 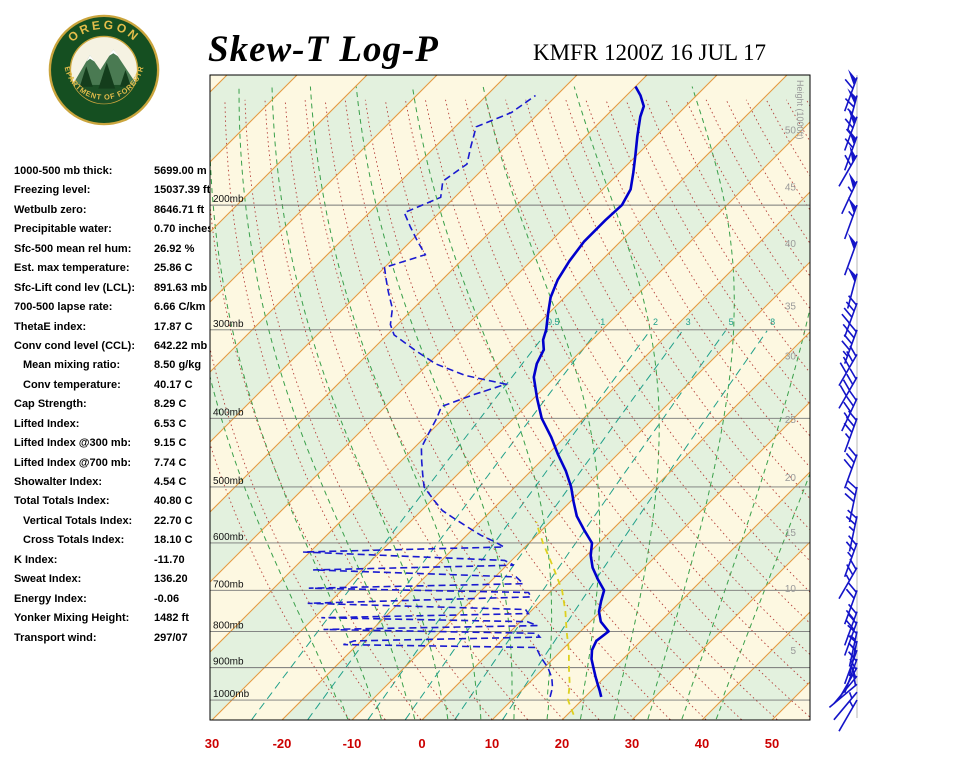 I want to click on temperature-trace, so click(x=589, y=391).